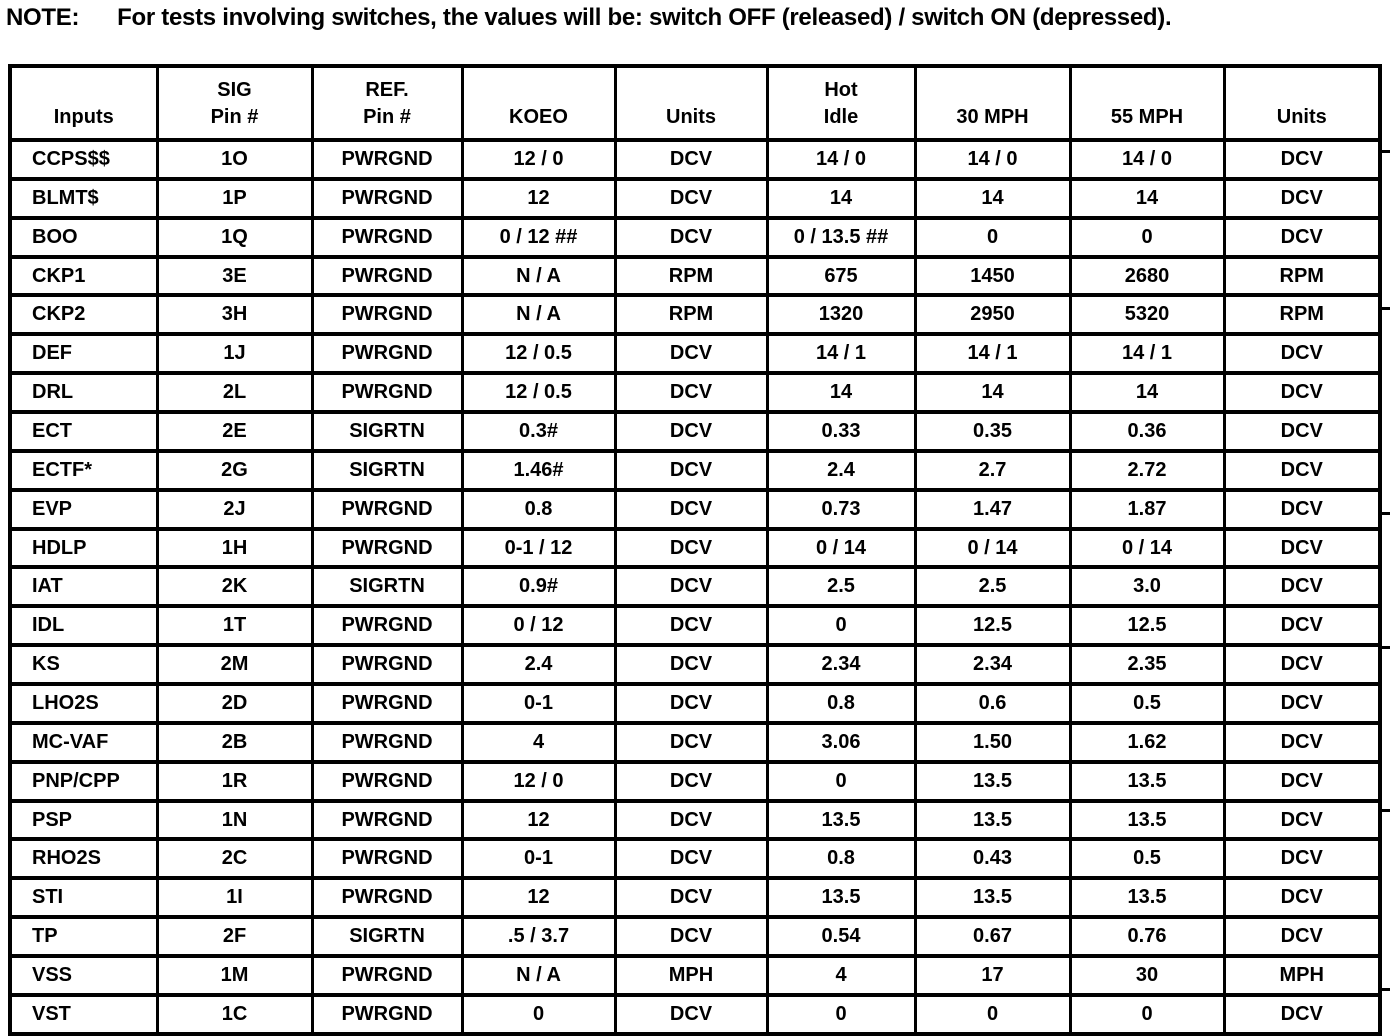 This screenshot has width=1392, height=1036. What do you see at coordinates (992, 548) in the screenshot?
I see `cell-30-mph: 0 / 14` at bounding box center [992, 548].